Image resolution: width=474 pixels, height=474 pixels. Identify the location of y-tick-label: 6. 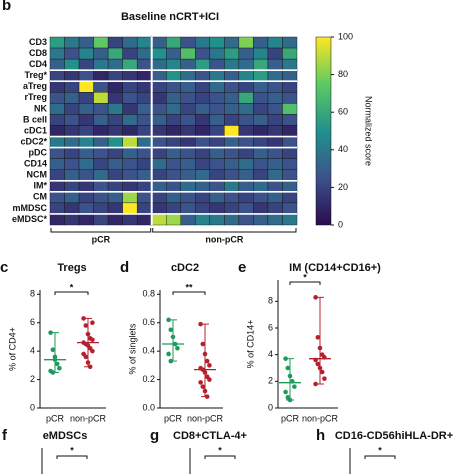
(32, 322).